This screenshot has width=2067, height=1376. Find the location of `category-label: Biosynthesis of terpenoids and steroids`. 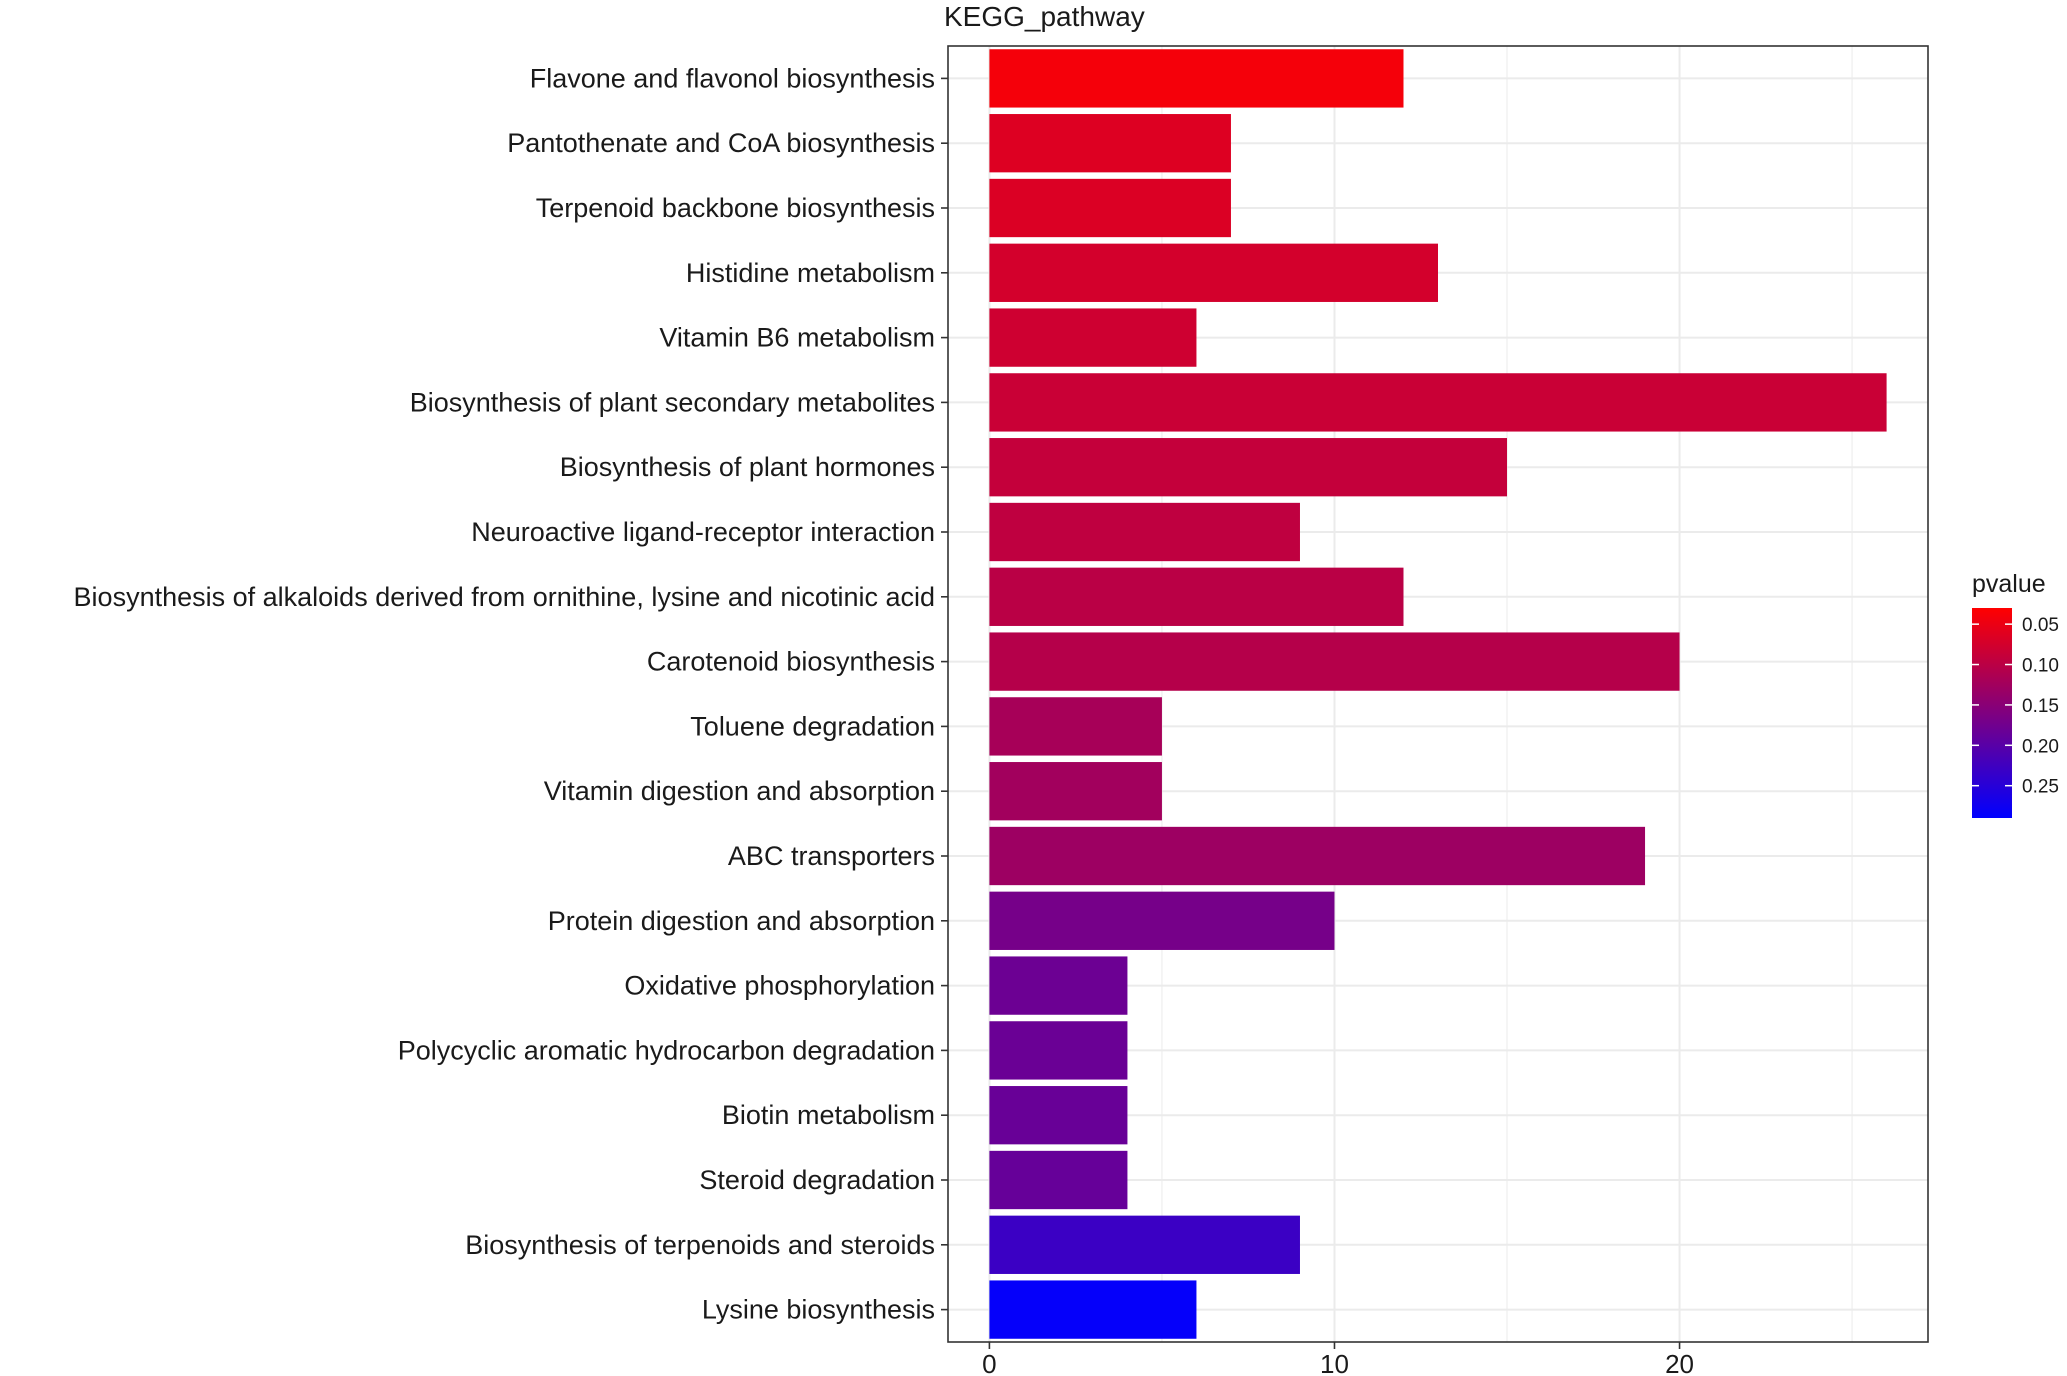

category-label: Biosynthesis of terpenoids and steroids is located at coordinates (700, 1245).